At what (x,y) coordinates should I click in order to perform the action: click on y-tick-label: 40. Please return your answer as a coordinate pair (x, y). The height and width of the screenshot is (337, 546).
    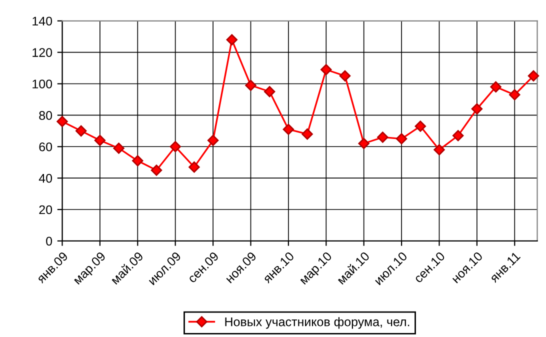
    Looking at the image, I should click on (45, 178).